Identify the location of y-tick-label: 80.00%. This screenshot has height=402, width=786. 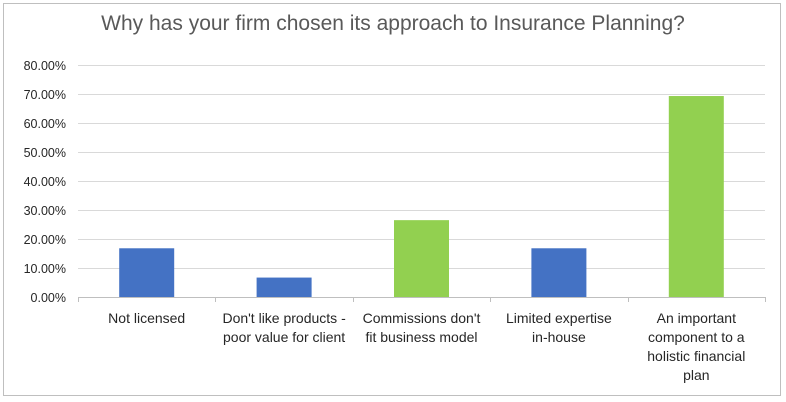
(45, 66).